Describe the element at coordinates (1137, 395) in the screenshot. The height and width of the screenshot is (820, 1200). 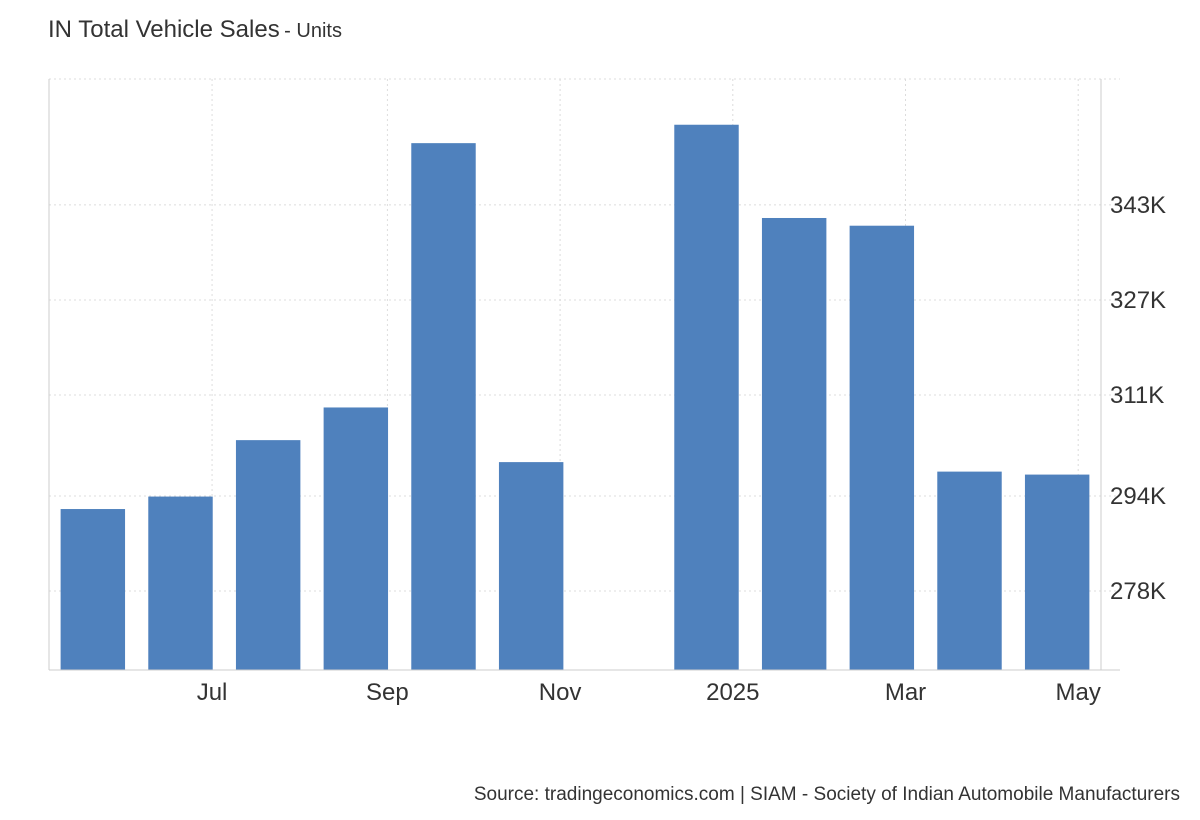
I see `y-tick-label: 311K` at that location.